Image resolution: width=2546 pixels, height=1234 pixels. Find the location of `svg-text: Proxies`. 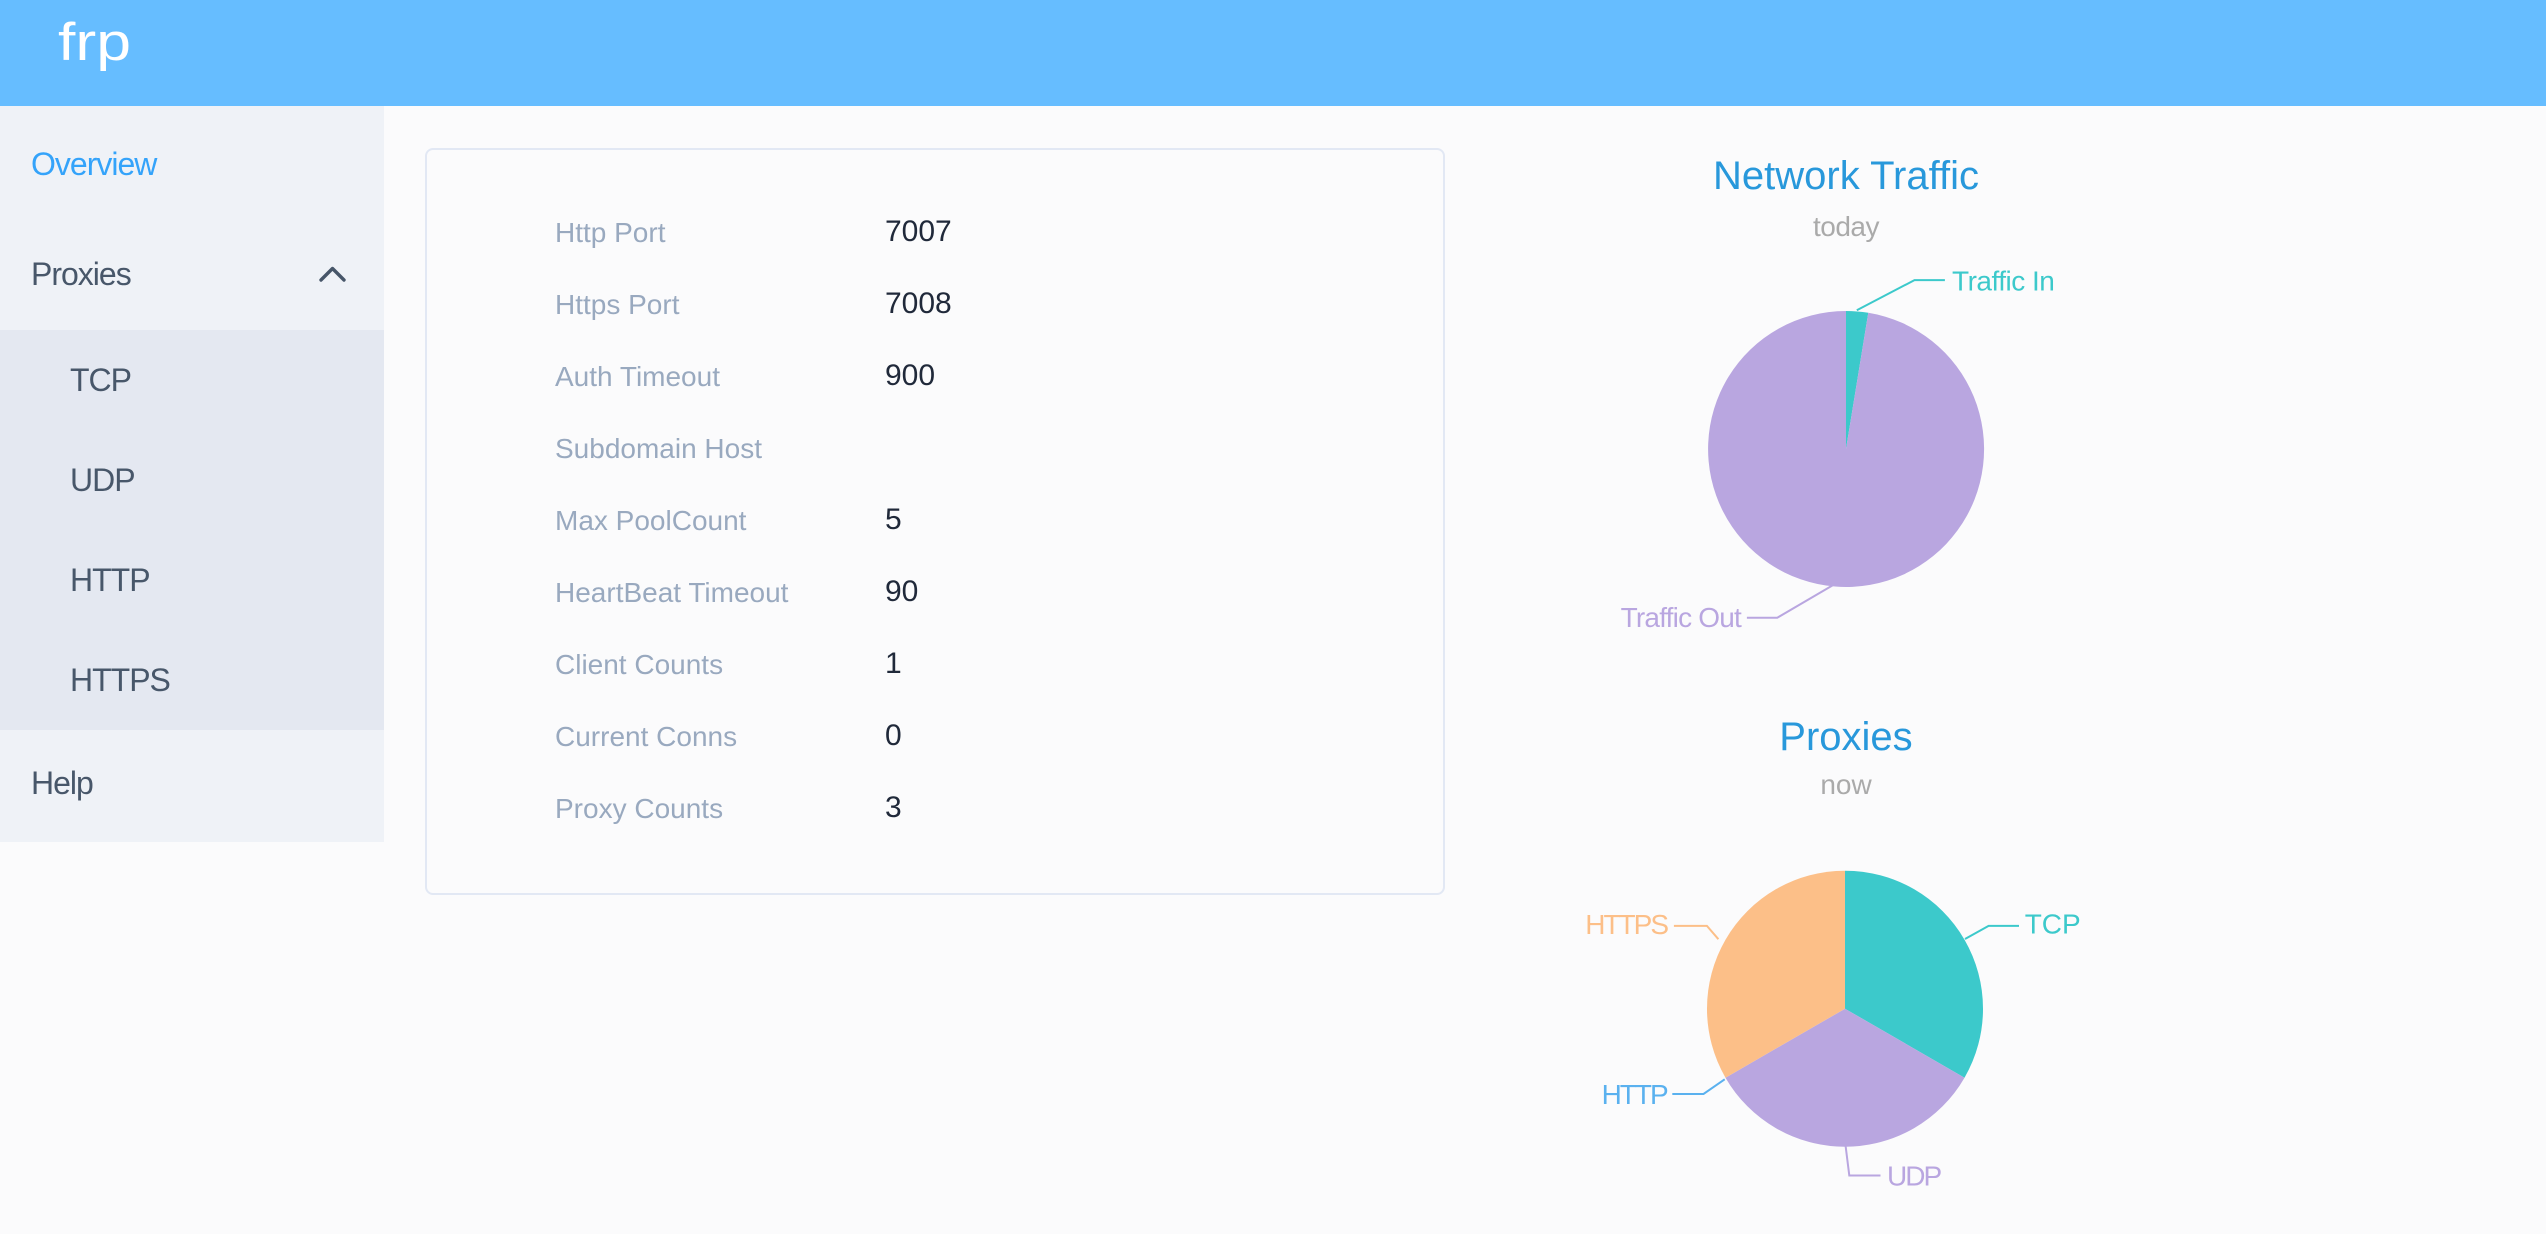

svg-text: Proxies is located at coordinates (1845, 737).